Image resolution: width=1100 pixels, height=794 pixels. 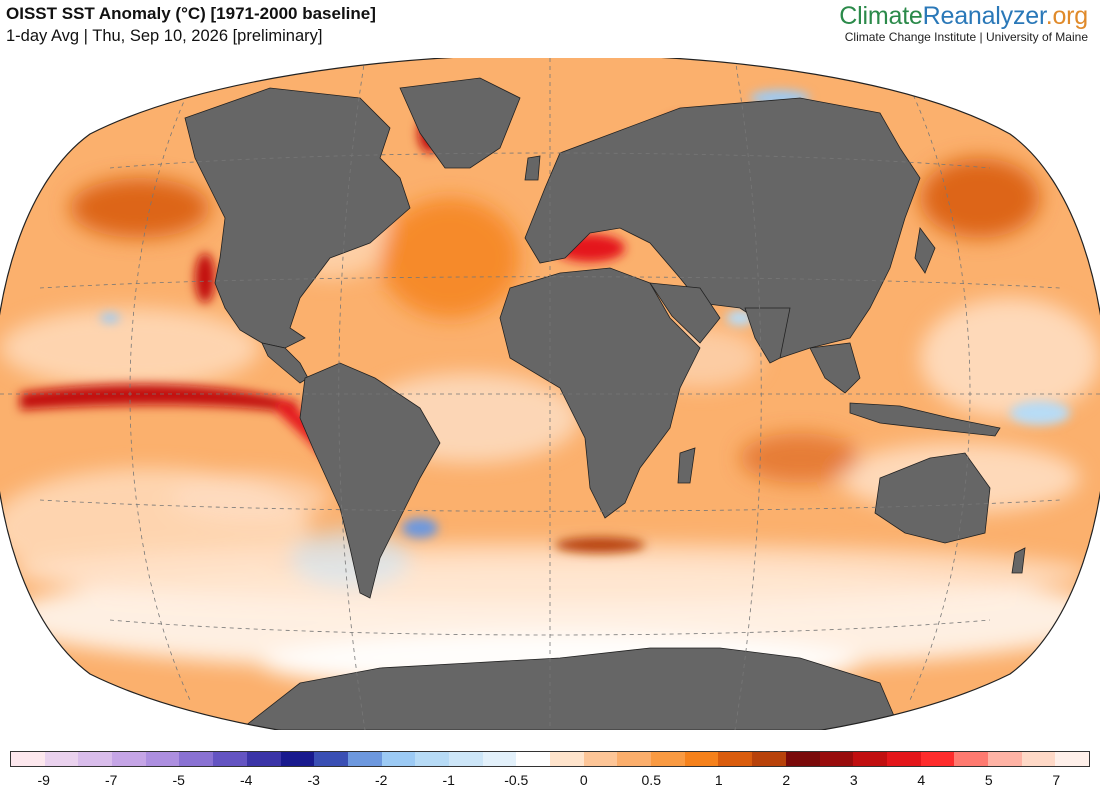 I want to click on colorbar-tick-label: 3, so click(x=853, y=780).